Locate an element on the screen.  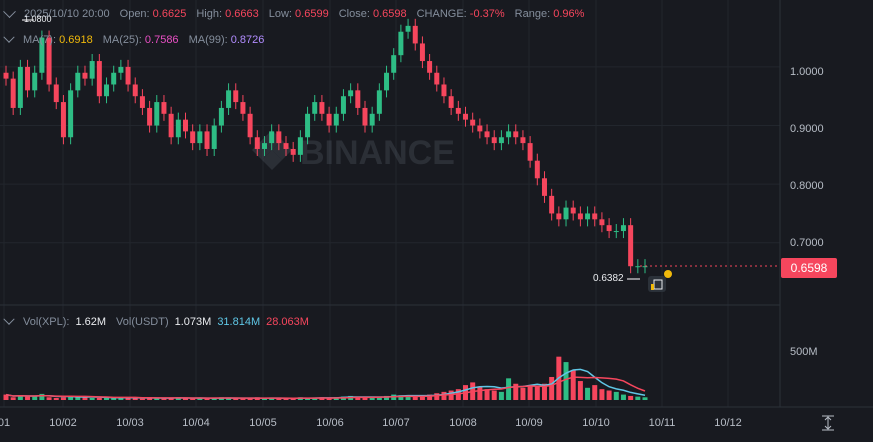
x-tick-label: 10/02 is located at coordinates (63, 423).